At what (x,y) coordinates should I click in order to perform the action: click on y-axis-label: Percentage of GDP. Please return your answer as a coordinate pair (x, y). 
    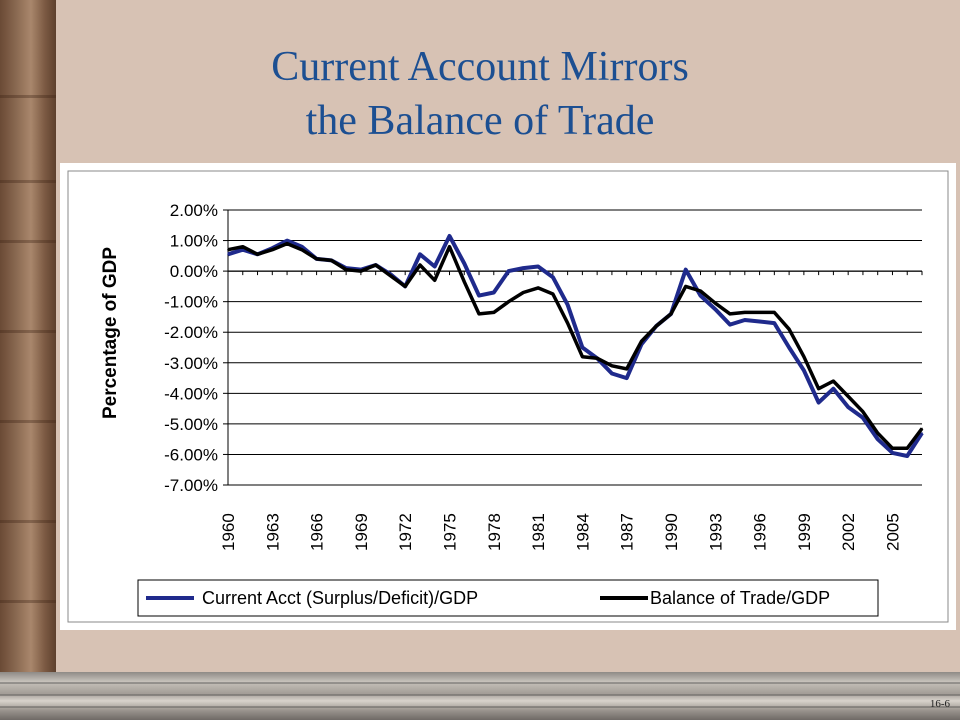
    Looking at the image, I should click on (110, 333).